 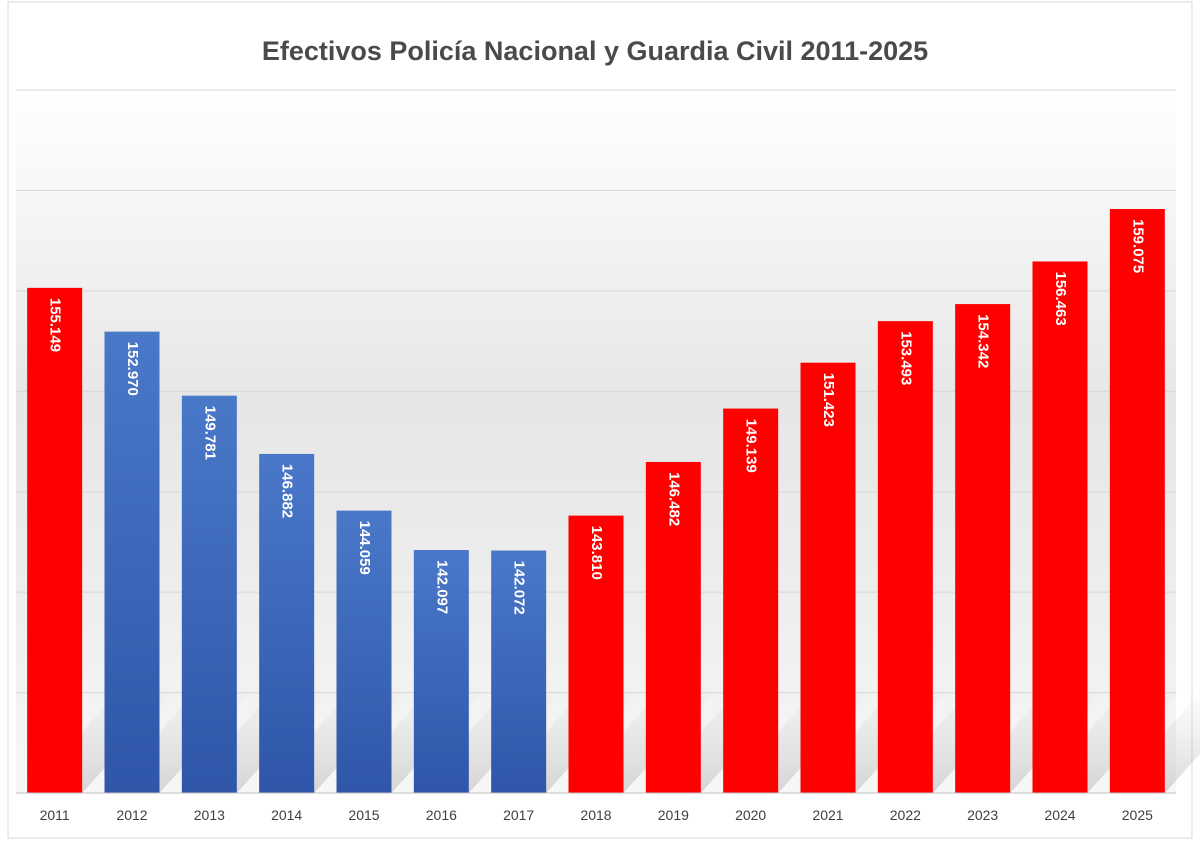 I want to click on bar-2021, so click(x=828, y=577).